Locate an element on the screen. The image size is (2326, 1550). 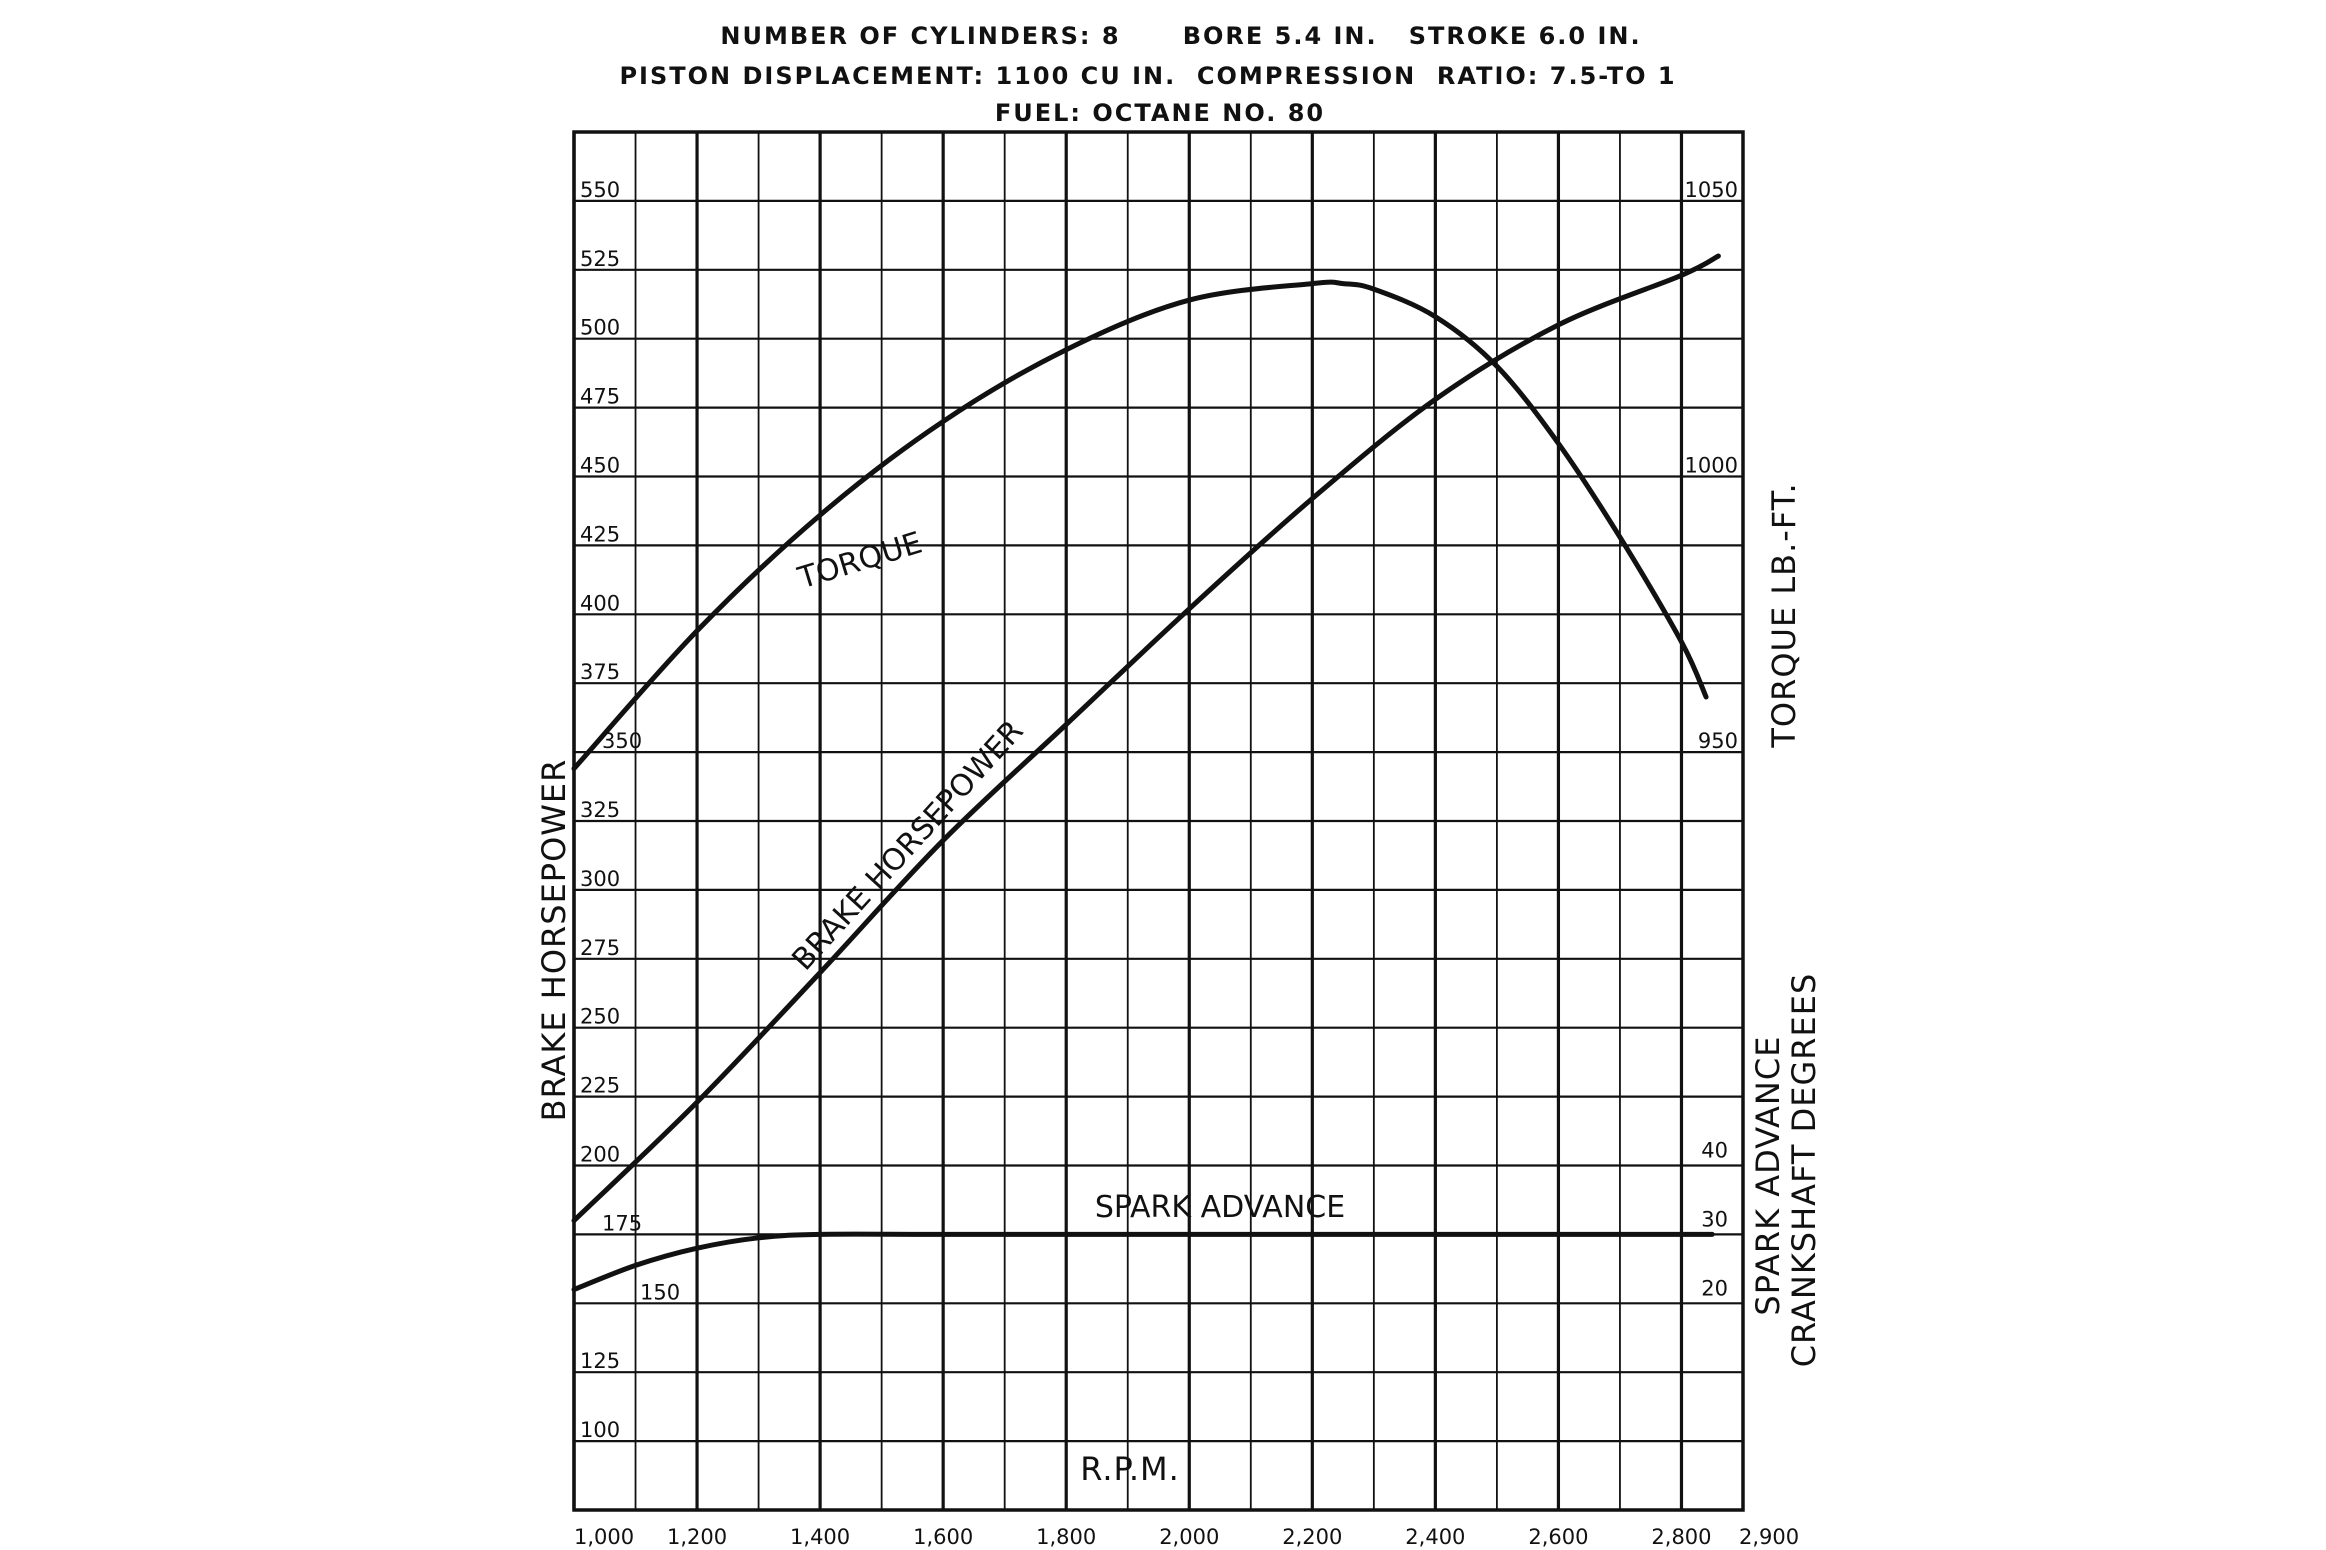
y-tick-label: 225 is located at coordinates (600, 1086).